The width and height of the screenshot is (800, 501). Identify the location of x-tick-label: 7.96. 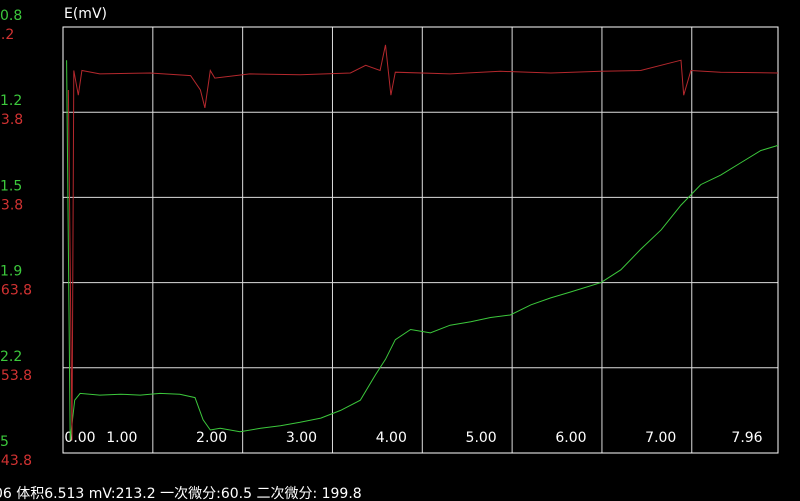
(746, 438).